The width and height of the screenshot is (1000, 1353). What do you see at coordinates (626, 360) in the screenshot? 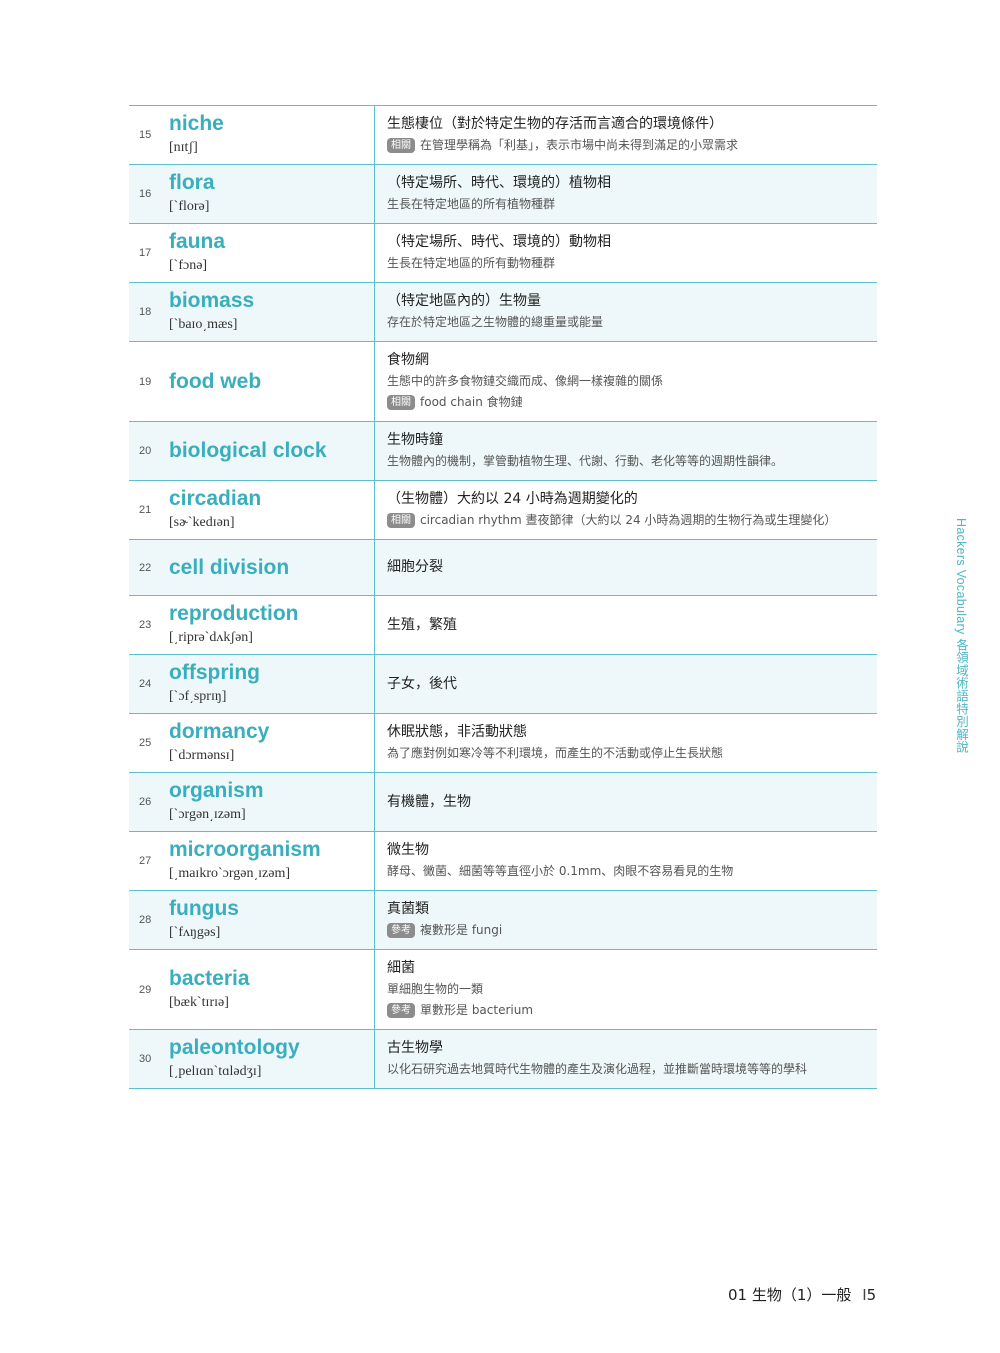
I see `definition-main: 食物網` at bounding box center [626, 360].